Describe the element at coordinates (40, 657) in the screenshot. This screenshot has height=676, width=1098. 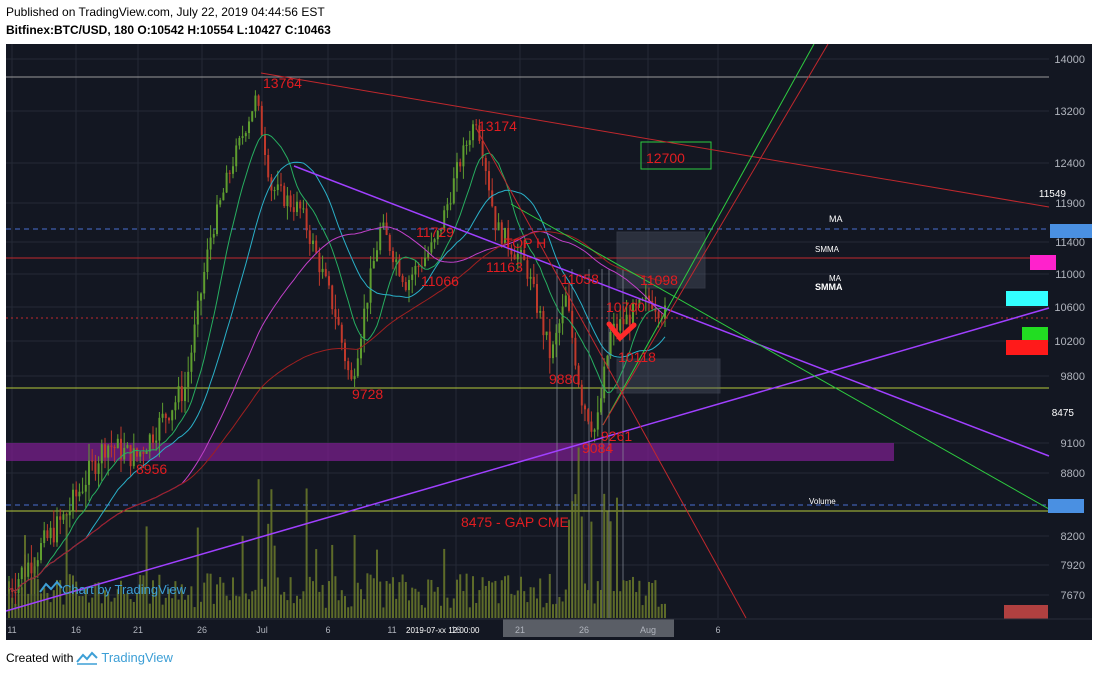
I see `footer-created-with: Created with` at that location.